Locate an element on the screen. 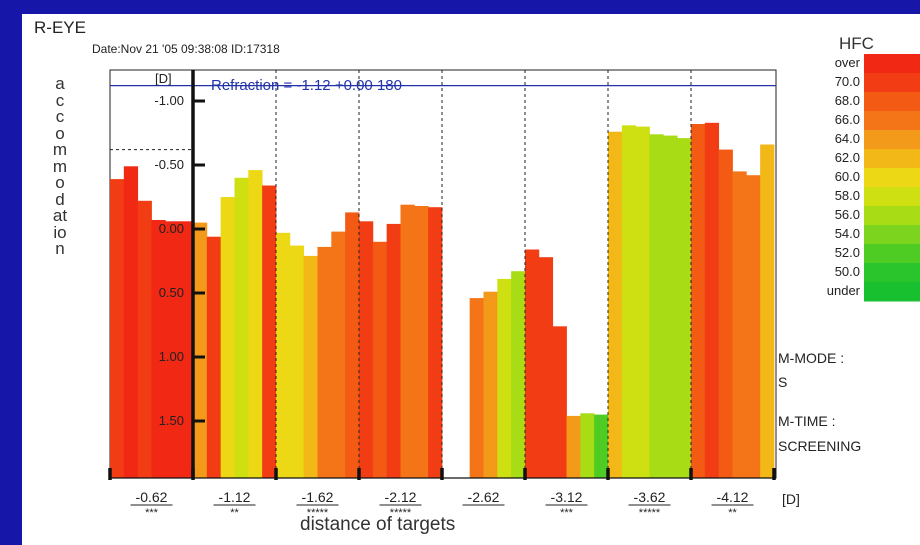 This screenshot has height=545, width=920. x-tick-label-4: -2.62 is located at coordinates (484, 497).